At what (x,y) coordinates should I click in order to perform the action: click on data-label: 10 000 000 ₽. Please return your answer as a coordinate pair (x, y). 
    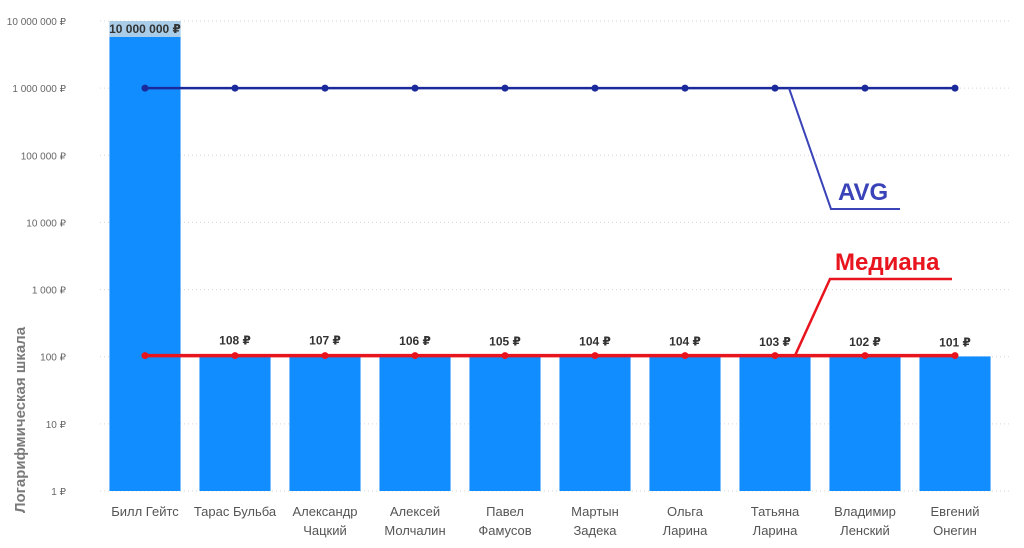
    Looking at the image, I should click on (145, 29).